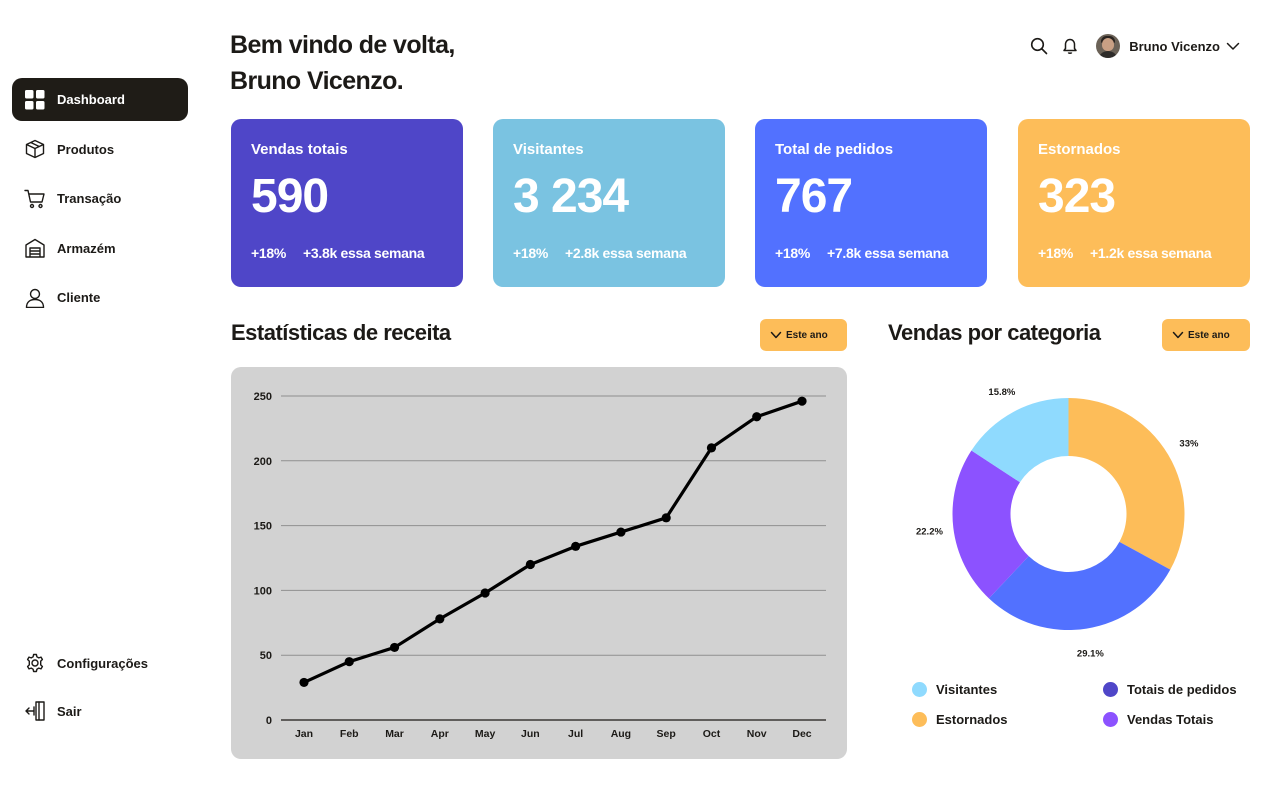 The image size is (1280, 800). I want to click on slice-label: 22.2%, so click(929, 531).